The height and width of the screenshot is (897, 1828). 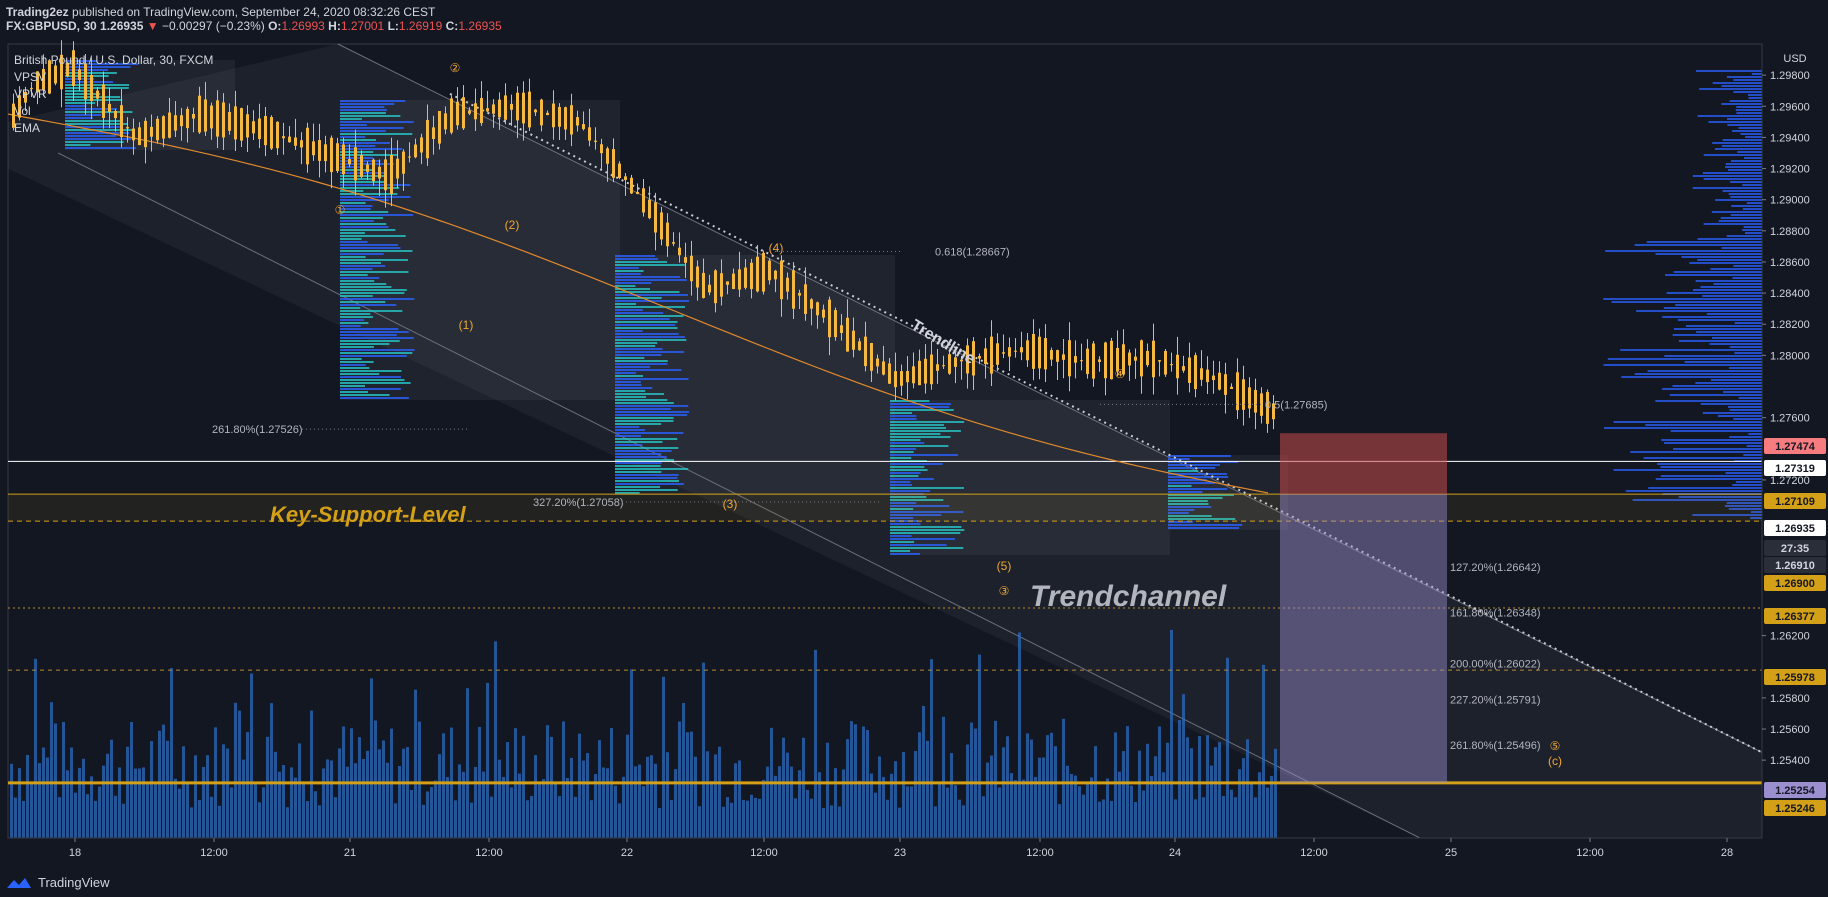 What do you see at coordinates (213, 26) in the screenshot?
I see `change-value: −0.00297 (−0.23%)` at bounding box center [213, 26].